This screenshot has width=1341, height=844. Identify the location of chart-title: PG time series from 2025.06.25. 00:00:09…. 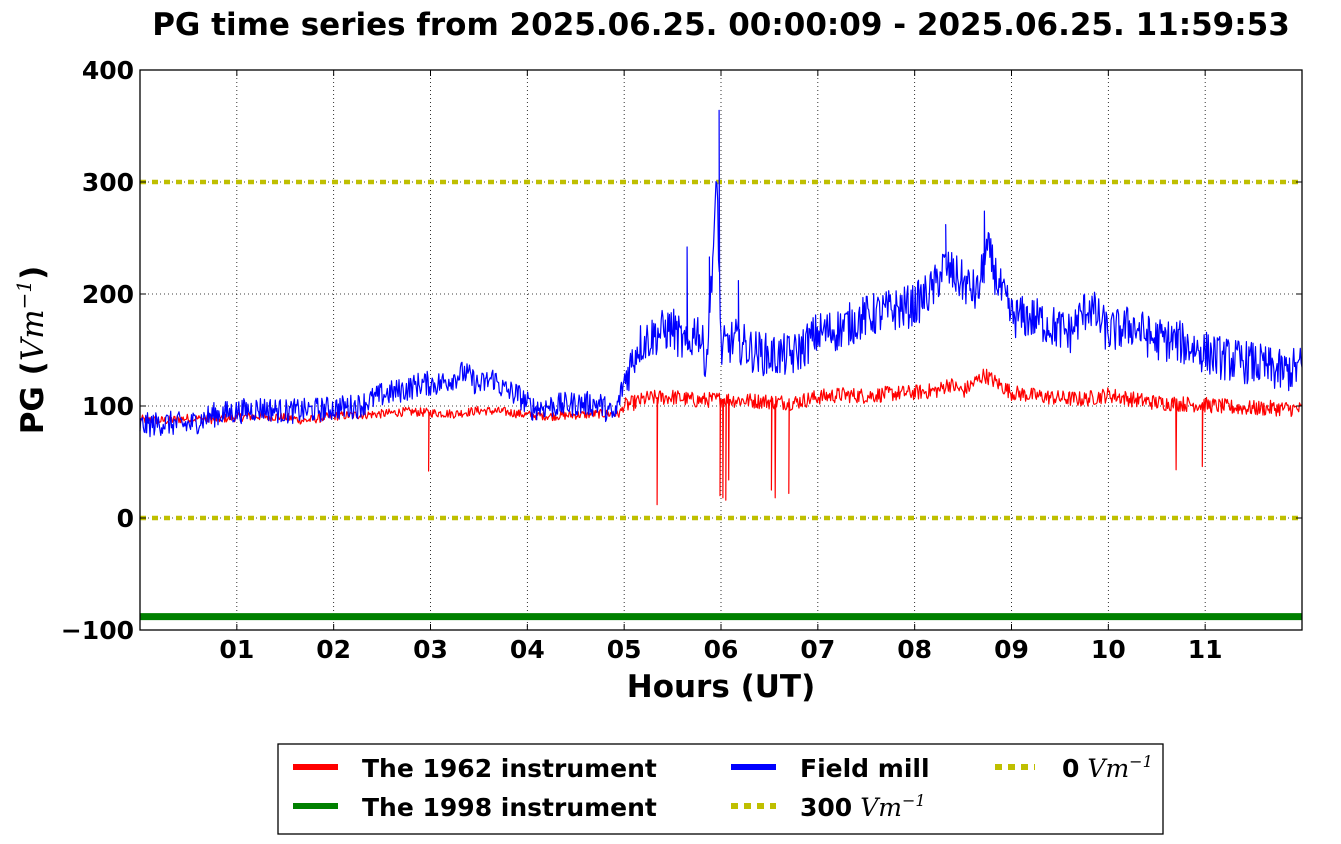
(721, 25).